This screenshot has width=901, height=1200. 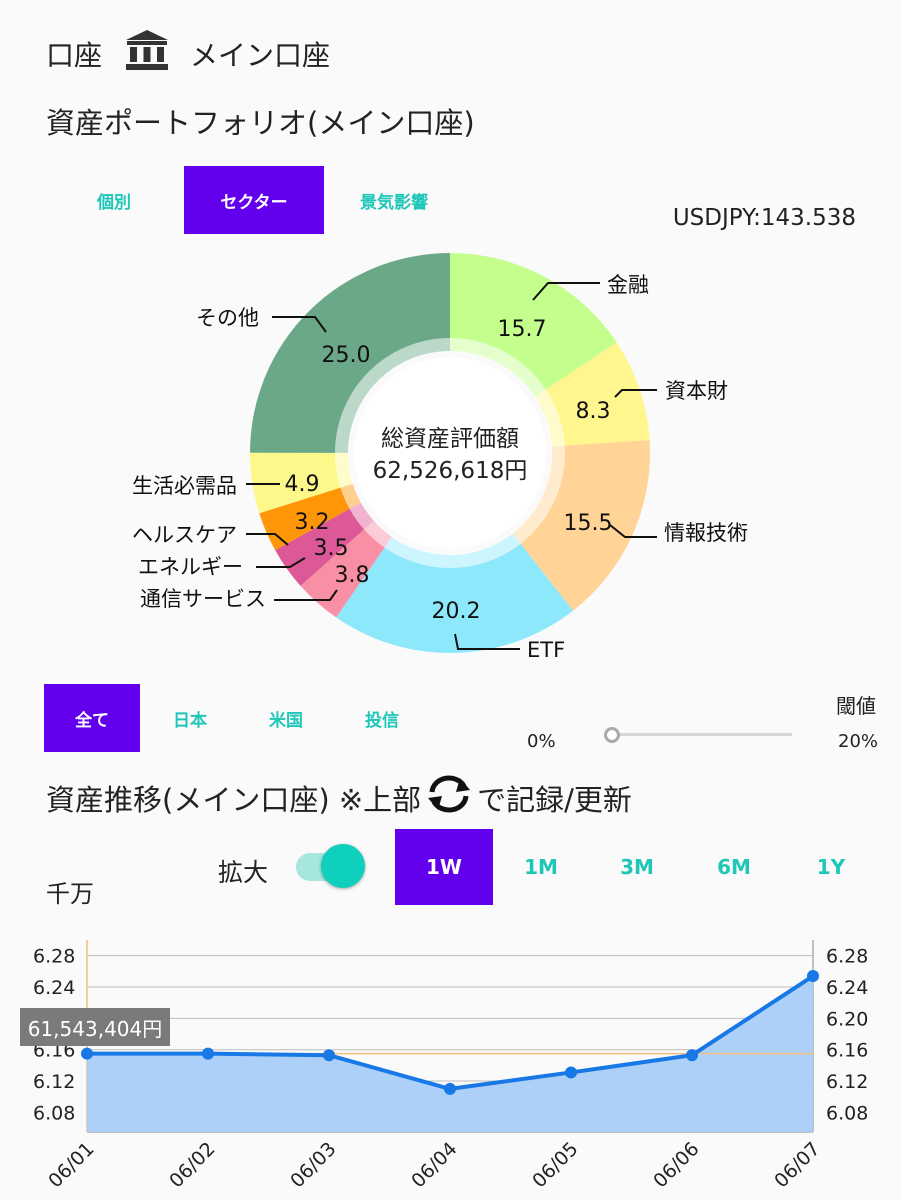 I want to click on range-3m: 3M, so click(x=637, y=867).